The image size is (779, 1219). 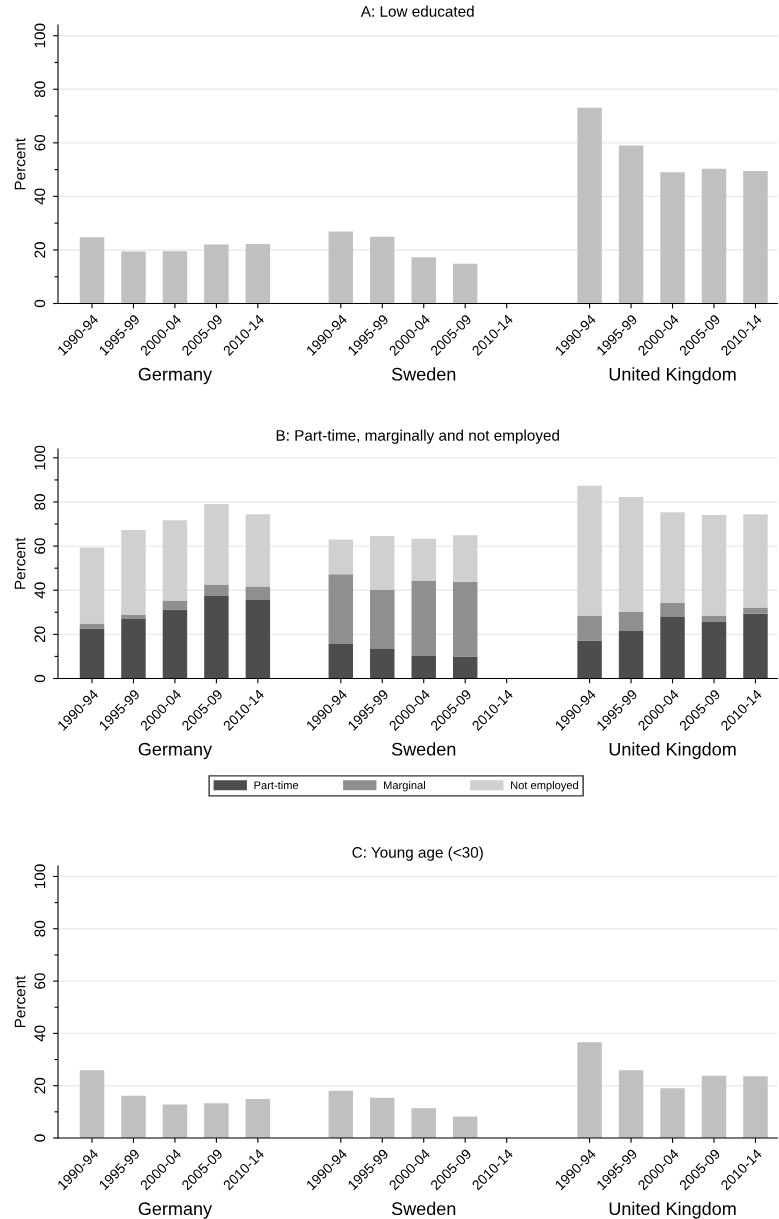 I want to click on chart-title: C: Young age (<30), so click(x=417, y=853).